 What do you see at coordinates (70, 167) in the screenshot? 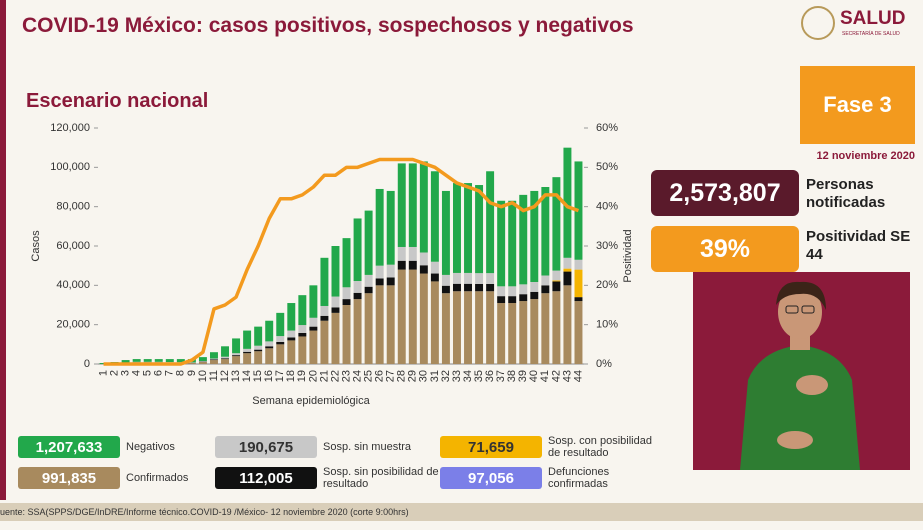
I see `y-tick-label: 100,000` at bounding box center [70, 167].